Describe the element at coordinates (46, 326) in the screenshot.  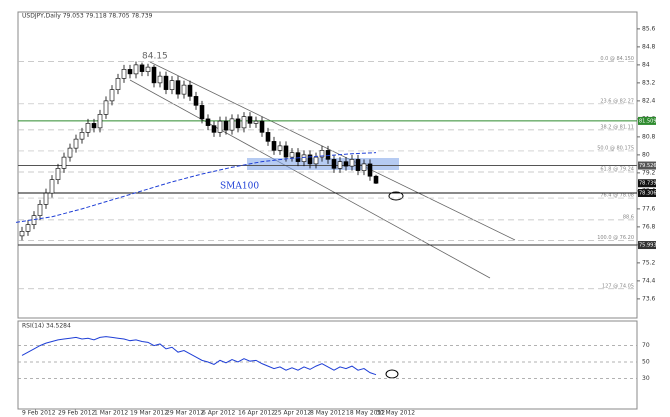
I see `rsi-title: RSI(14) 34.5284` at that location.